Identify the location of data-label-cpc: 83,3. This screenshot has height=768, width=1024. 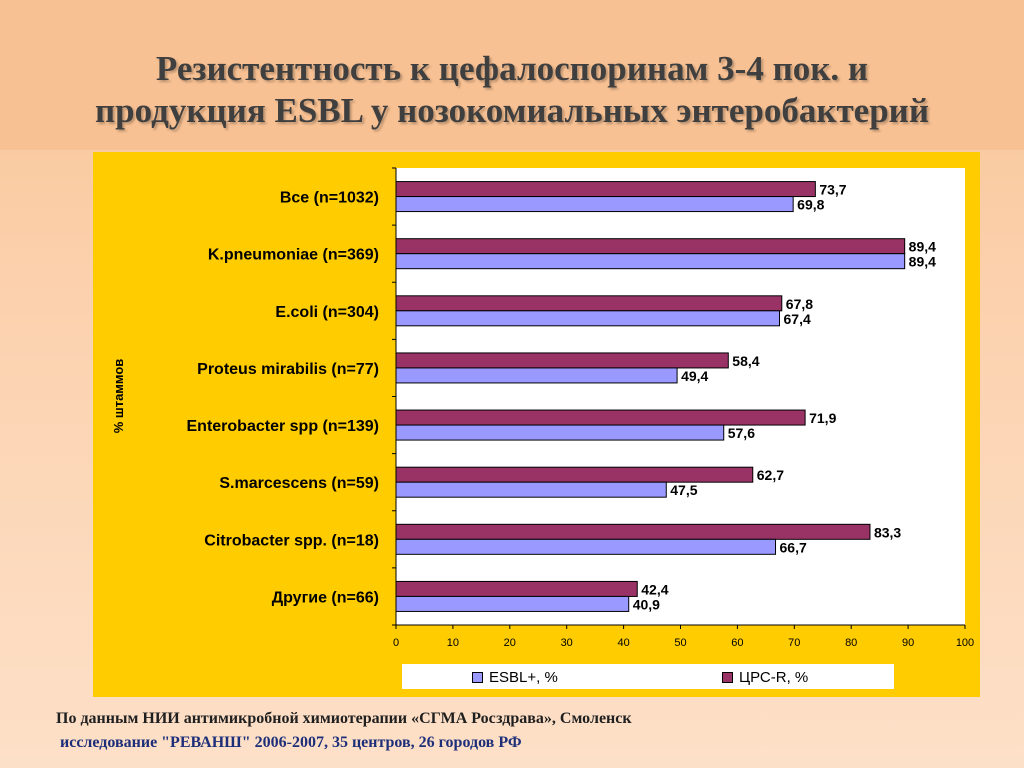
(887, 532).